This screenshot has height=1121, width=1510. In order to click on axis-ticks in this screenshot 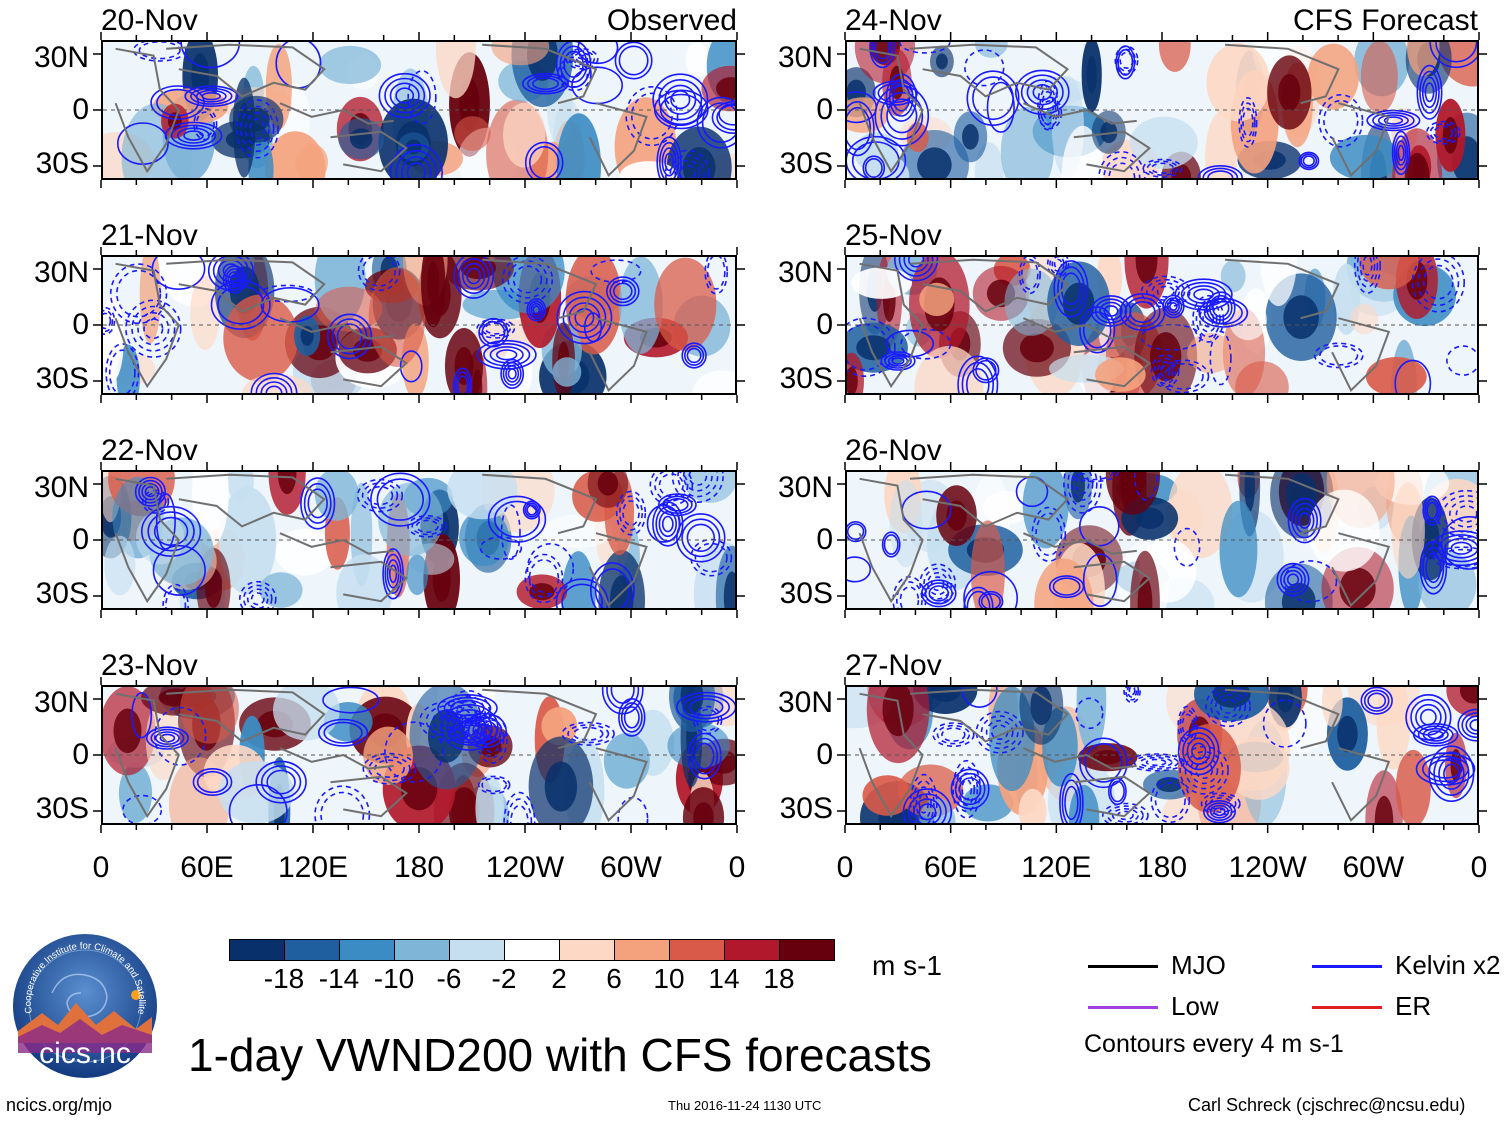, I will do `click(1162, 540)`.